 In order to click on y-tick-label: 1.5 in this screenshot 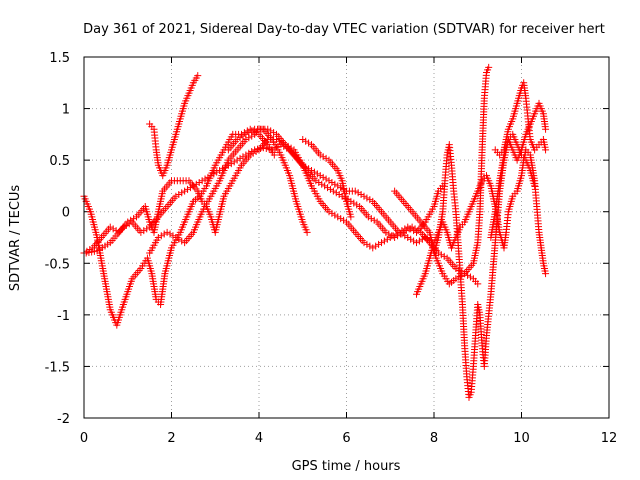, I will do `click(59, 58)`.